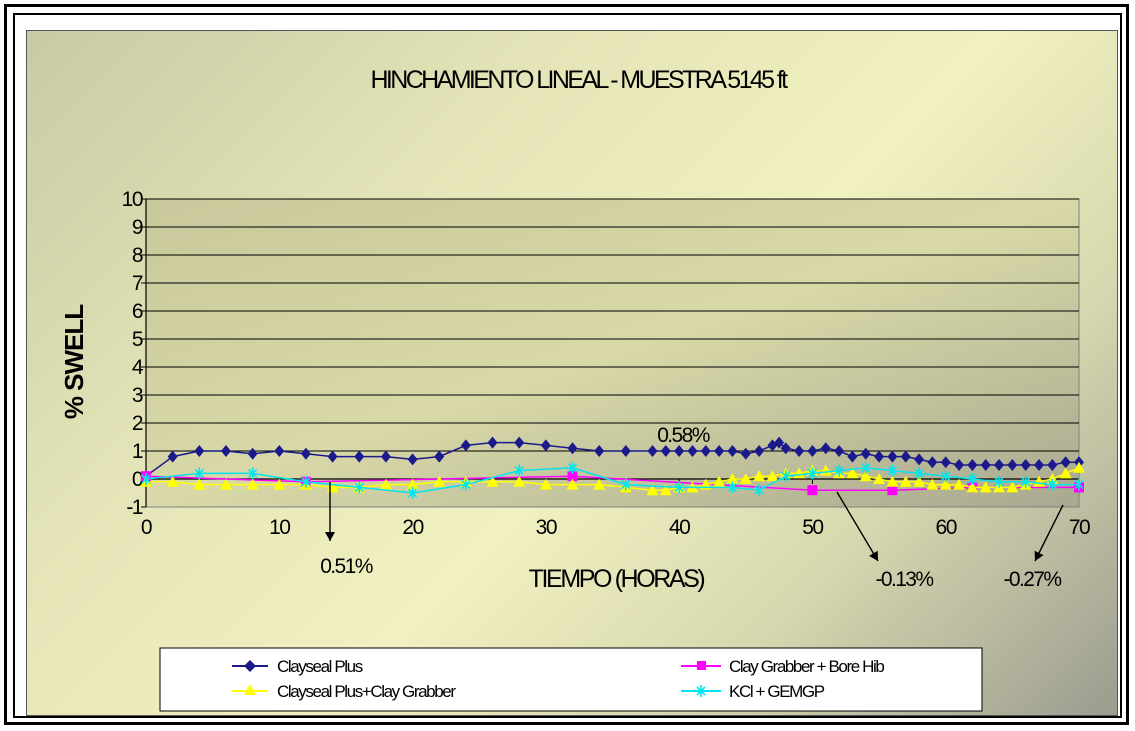 The width and height of the screenshot is (1135, 731). Describe the element at coordinates (905, 579) in the screenshot. I see `annotation-label-3: -0.13%` at that location.